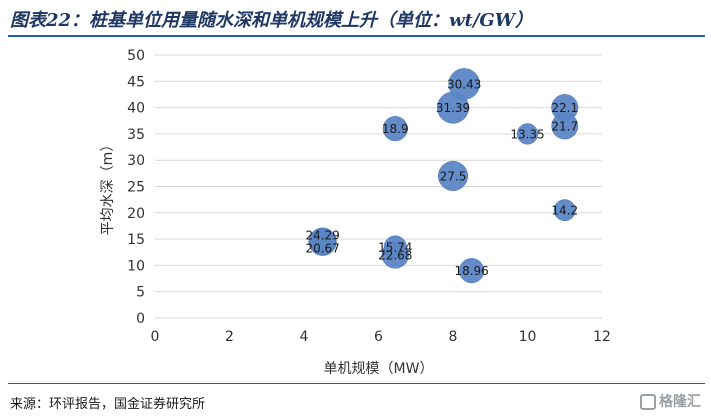  I want to click on bubble-data-label: 27.5, so click(453, 176).